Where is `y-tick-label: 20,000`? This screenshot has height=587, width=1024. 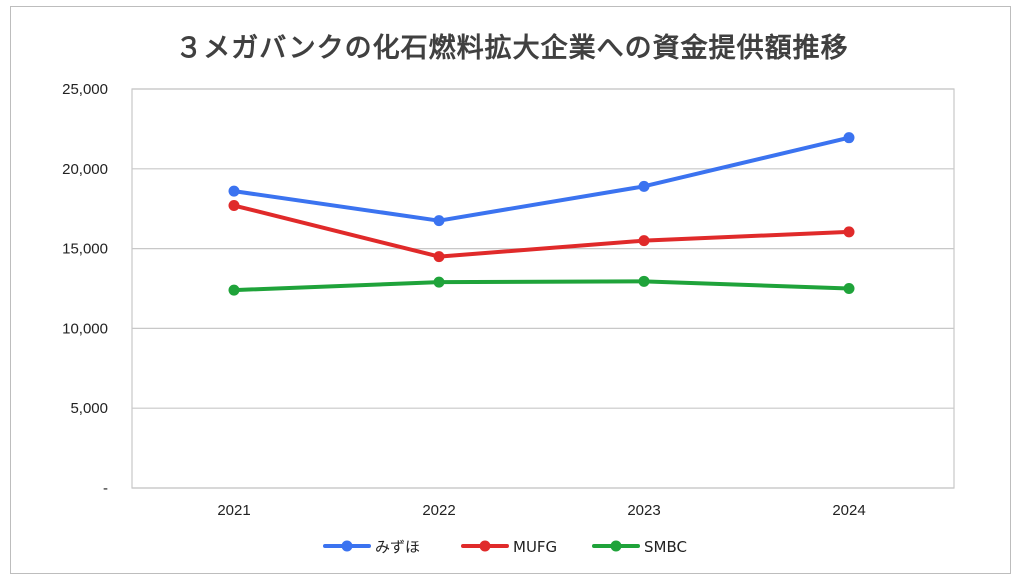 y-tick-label: 20,000 is located at coordinates (85, 169).